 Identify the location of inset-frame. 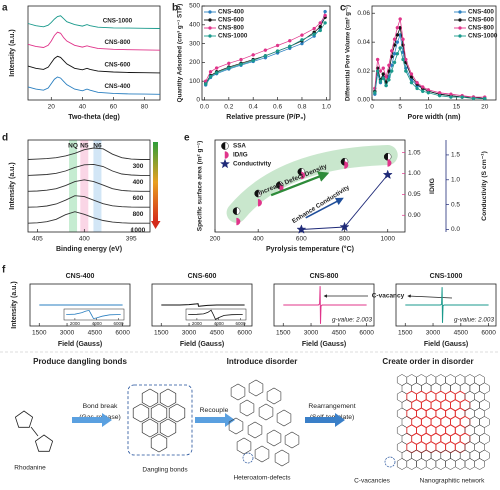
(216, 314).